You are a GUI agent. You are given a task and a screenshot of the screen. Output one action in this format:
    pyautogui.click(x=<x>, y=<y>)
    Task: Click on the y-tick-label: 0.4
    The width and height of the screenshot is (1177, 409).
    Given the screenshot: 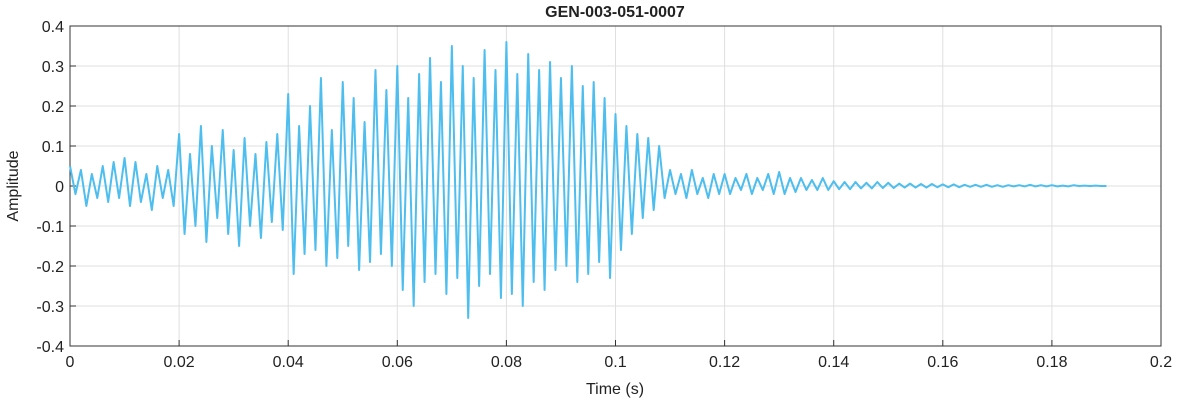 What is the action you would take?
    pyautogui.click(x=53, y=27)
    